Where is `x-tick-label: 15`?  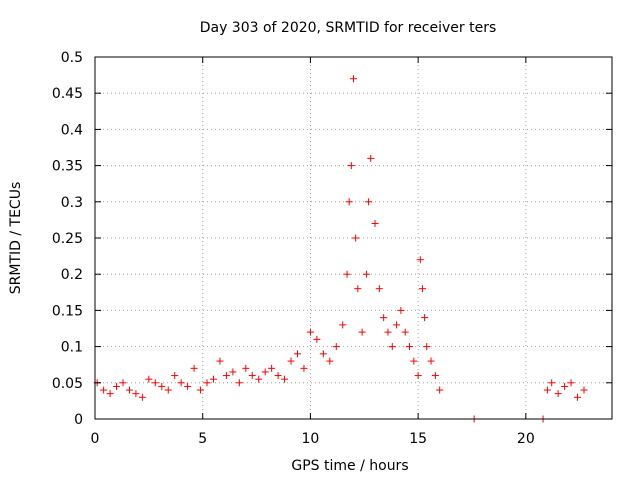
x-tick-label: 15 is located at coordinates (418, 439).